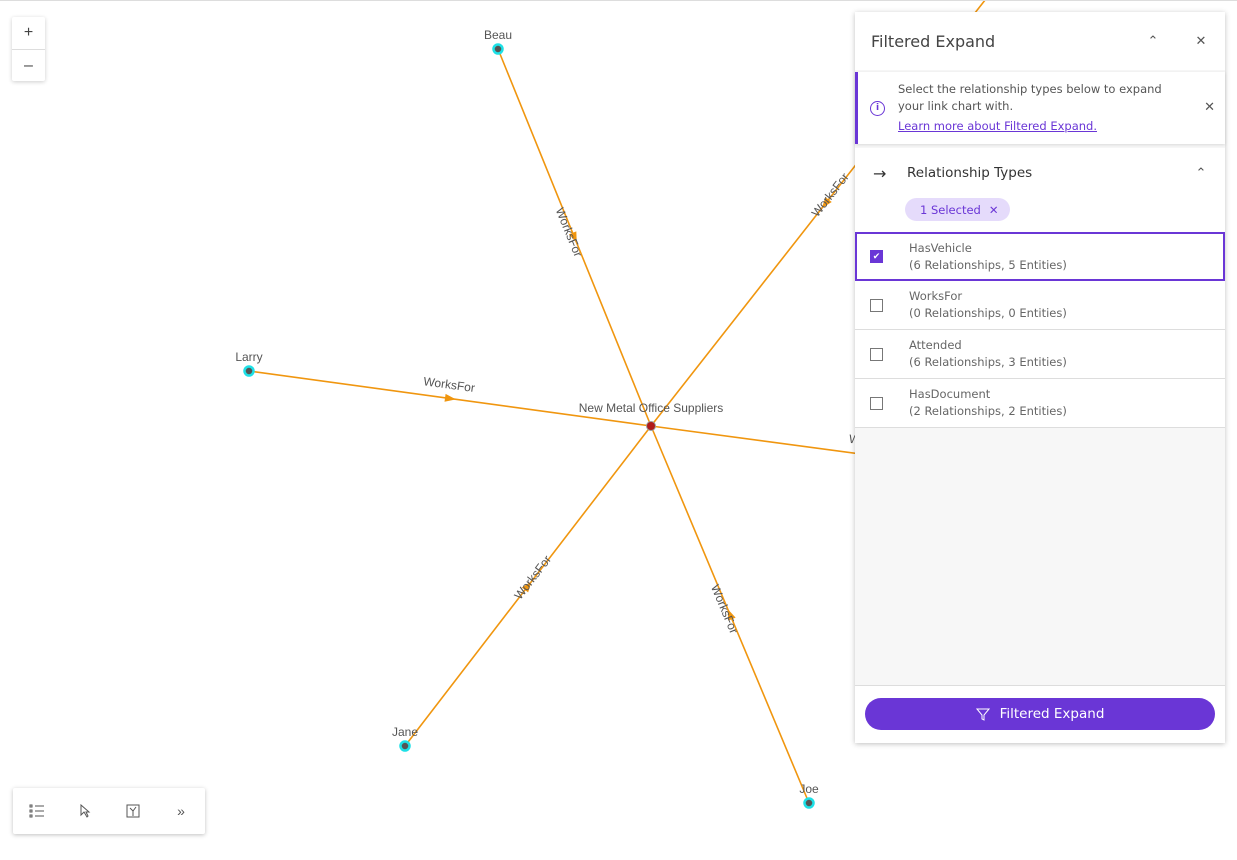 The width and height of the screenshot is (1237, 860). I want to click on entity-node-joe, so click(809, 803).